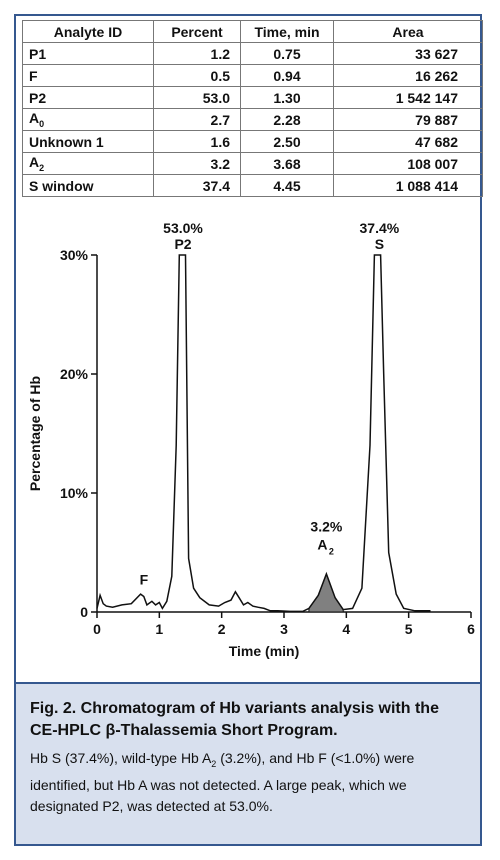 The image size is (500, 860). I want to click on x-tick-label: 3, so click(284, 629).